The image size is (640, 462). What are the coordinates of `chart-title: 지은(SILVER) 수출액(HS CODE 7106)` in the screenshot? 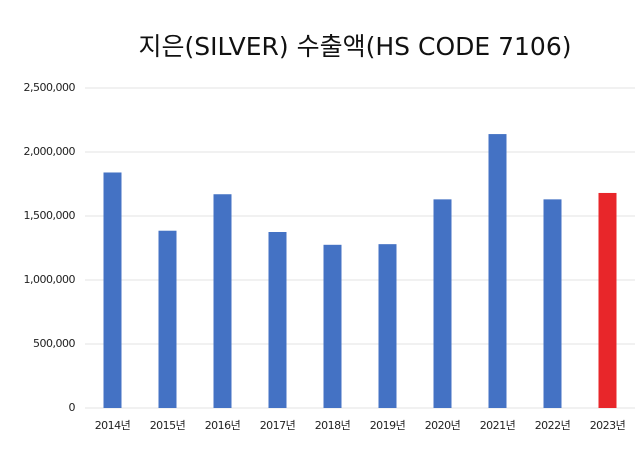 It's located at (354, 46).